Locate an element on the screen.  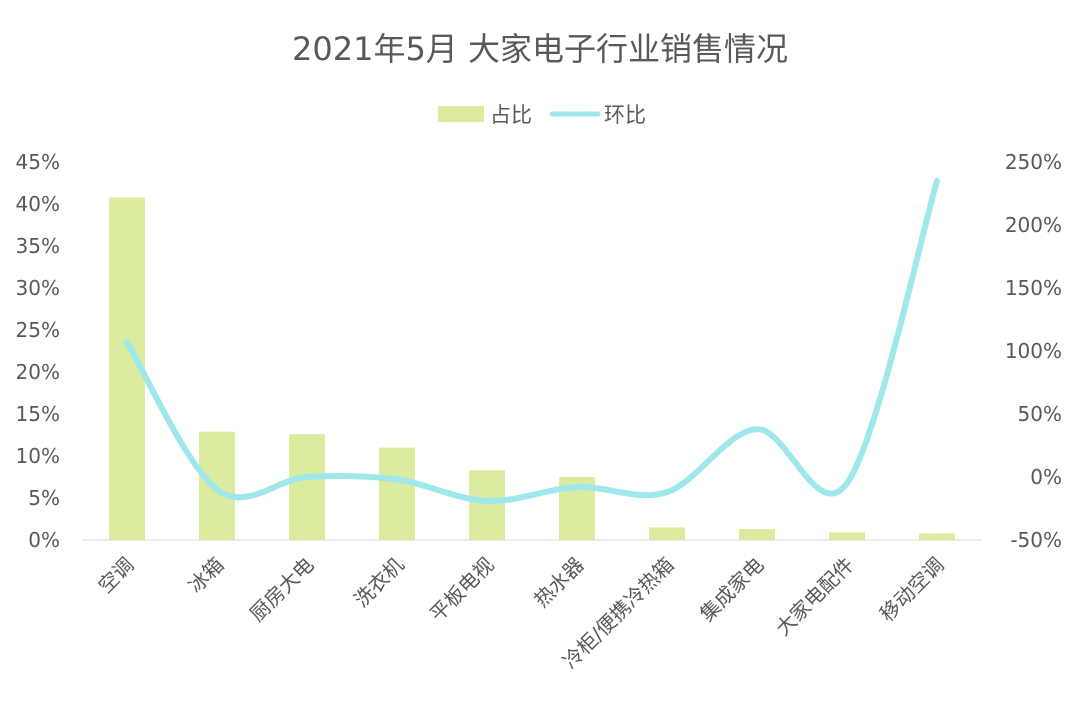
legend-swatch-bar is located at coordinates (461, 114).